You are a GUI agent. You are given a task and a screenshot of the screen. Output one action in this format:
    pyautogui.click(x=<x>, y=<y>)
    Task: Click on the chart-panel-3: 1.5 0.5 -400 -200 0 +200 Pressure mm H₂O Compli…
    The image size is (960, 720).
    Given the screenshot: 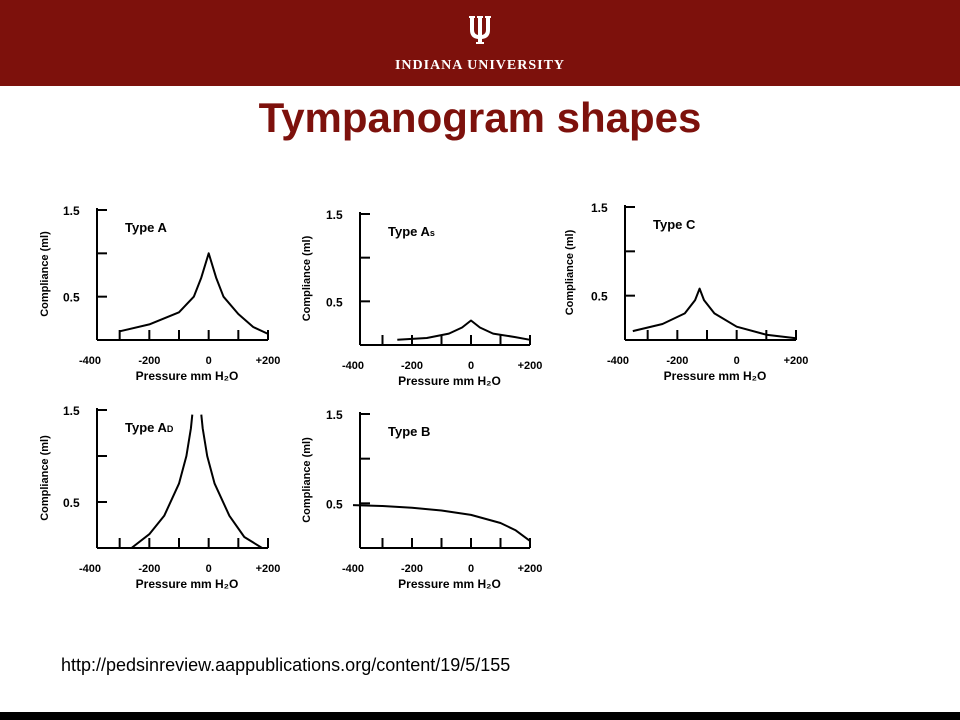 What is the action you would take?
    pyautogui.click(x=686, y=292)
    